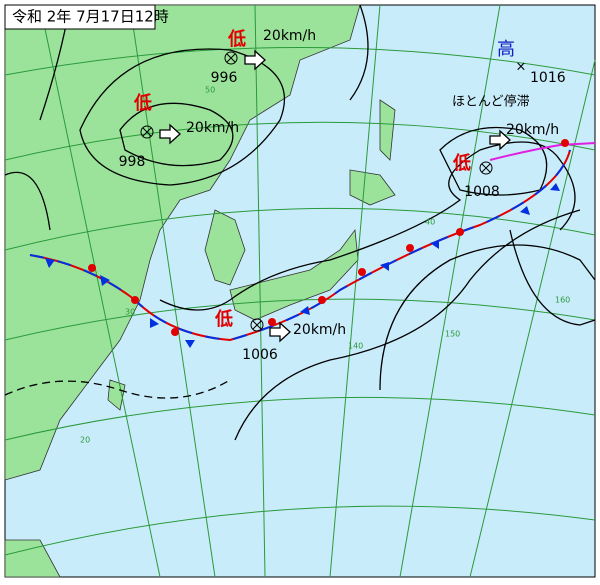 The width and height of the screenshot is (600, 585). Describe the element at coordinates (506, 49) in the screenshot. I see `high-symbol: 高` at that location.